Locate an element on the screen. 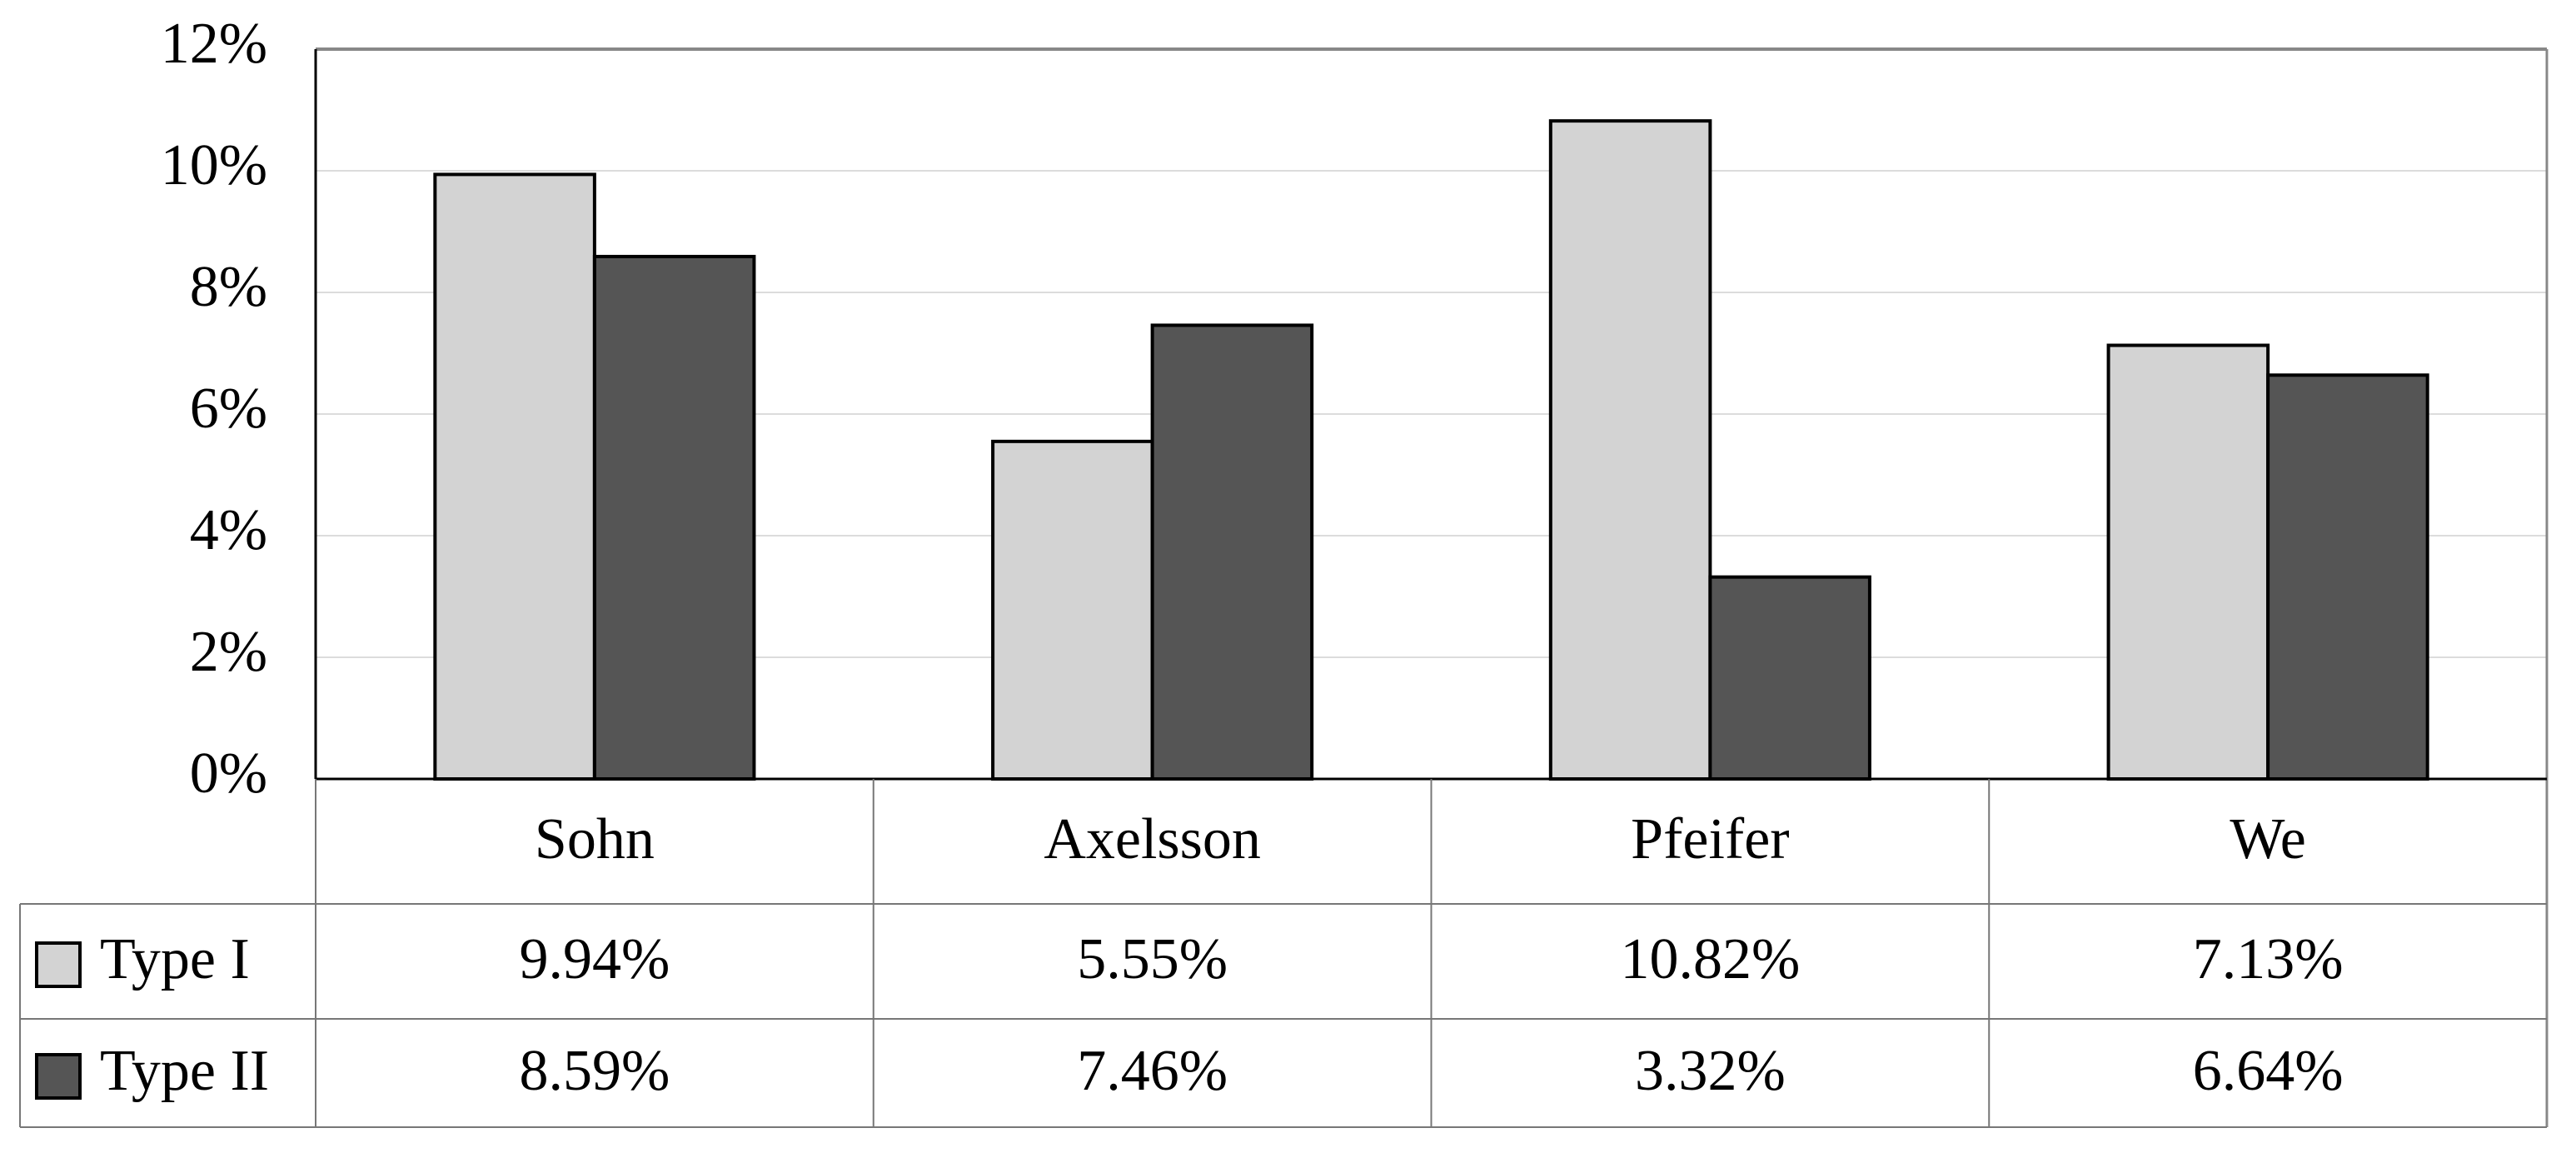 The image size is (2576, 1158). value-label: 7.46% is located at coordinates (1152, 1071).